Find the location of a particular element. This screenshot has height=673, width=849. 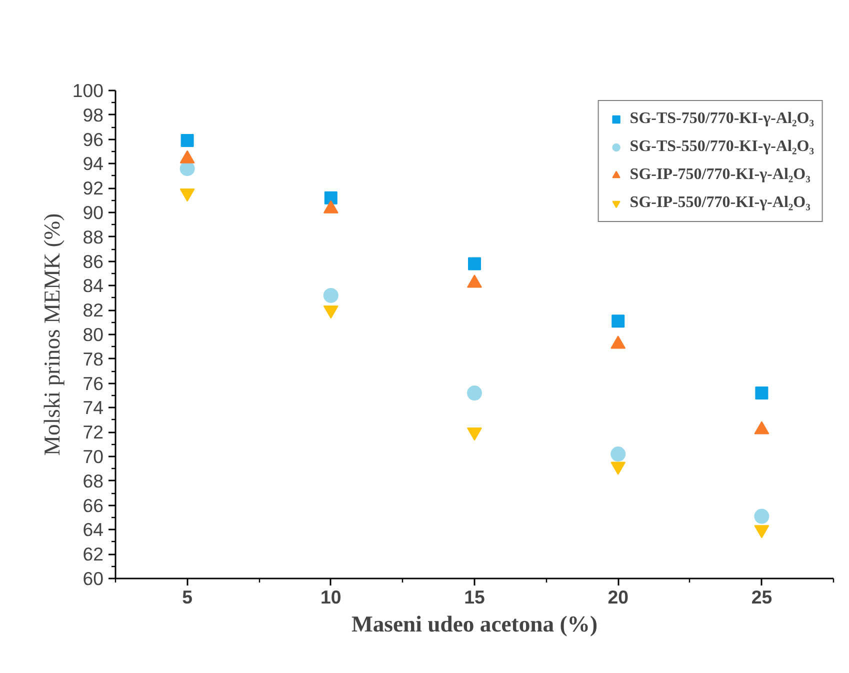

y-tick-label: 96 is located at coordinates (93, 139).